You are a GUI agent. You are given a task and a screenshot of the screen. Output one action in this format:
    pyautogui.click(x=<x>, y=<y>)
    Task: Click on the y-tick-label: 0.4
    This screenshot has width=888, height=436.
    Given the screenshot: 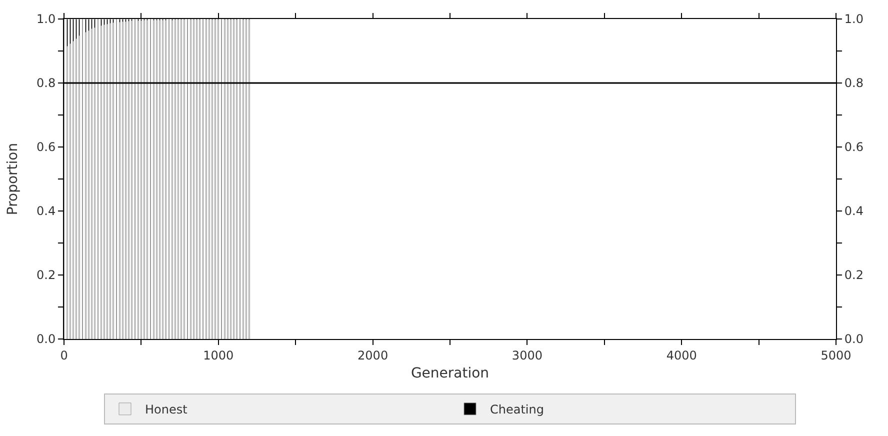 What is the action you would take?
    pyautogui.click(x=46, y=211)
    